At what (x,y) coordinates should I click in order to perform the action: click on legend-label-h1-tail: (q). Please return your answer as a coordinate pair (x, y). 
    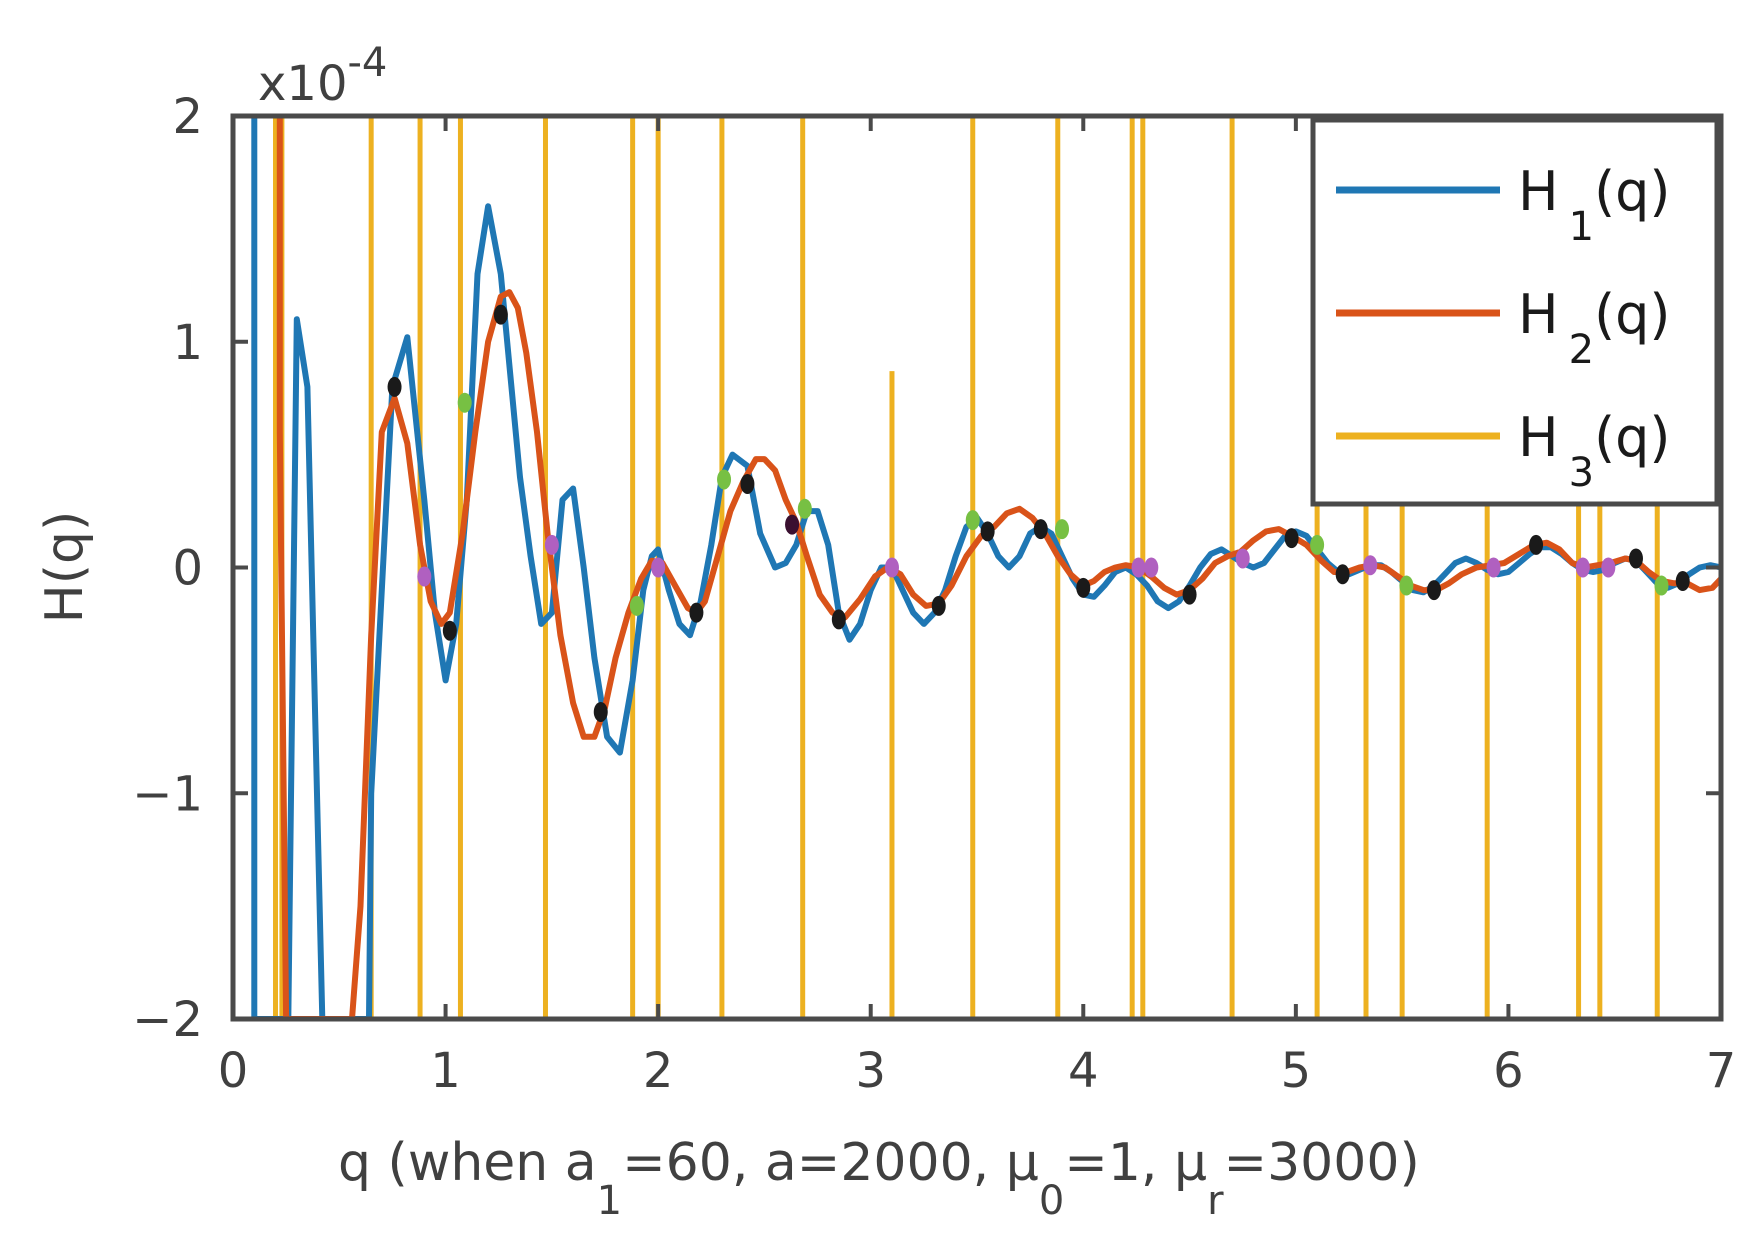
    Looking at the image, I should click on (1632, 191).